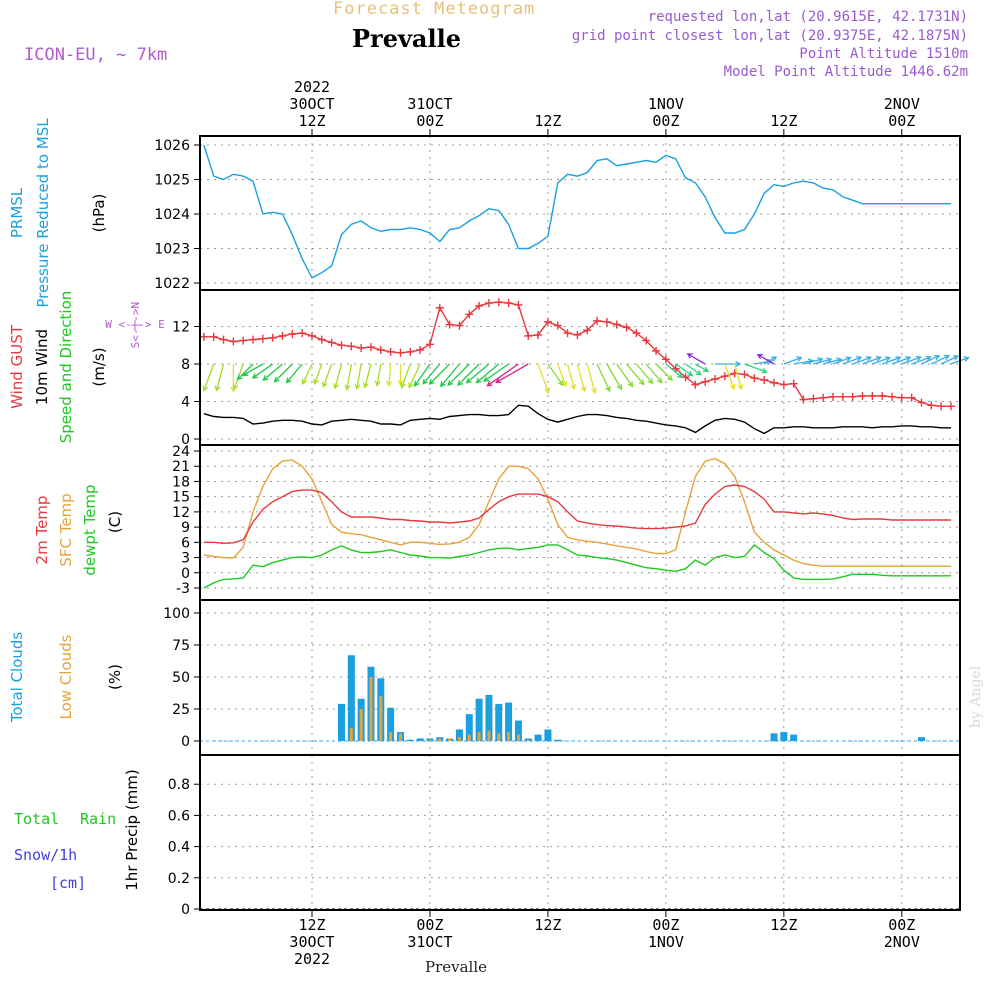 The width and height of the screenshot is (1000, 1000). I want to click on y-tick-label: 15, so click(181, 498).